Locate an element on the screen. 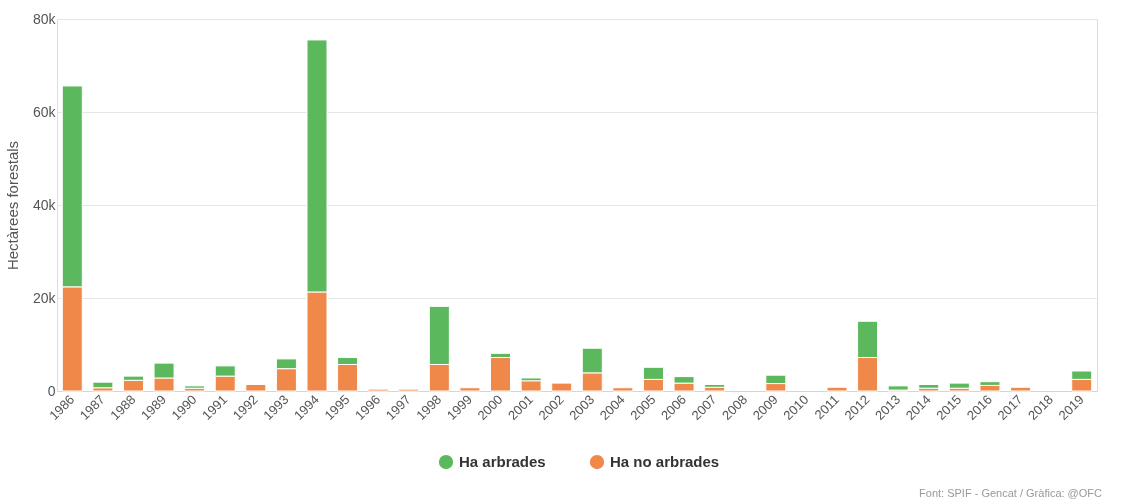 This screenshot has width=1123, height=499. y-axis-title: Hectàrees forestals is located at coordinates (12, 205).